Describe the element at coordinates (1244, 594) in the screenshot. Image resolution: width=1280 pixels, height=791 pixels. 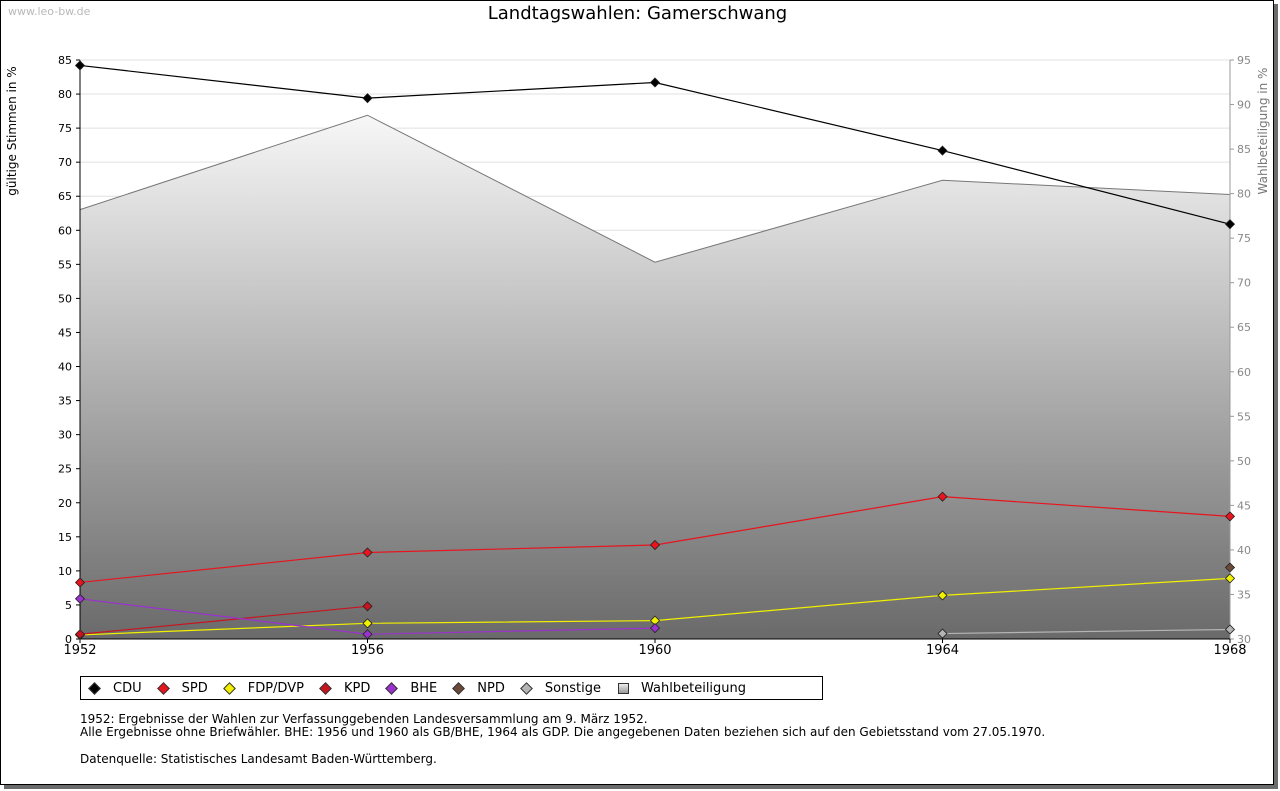
I see `y2-tick-label: 35` at that location.